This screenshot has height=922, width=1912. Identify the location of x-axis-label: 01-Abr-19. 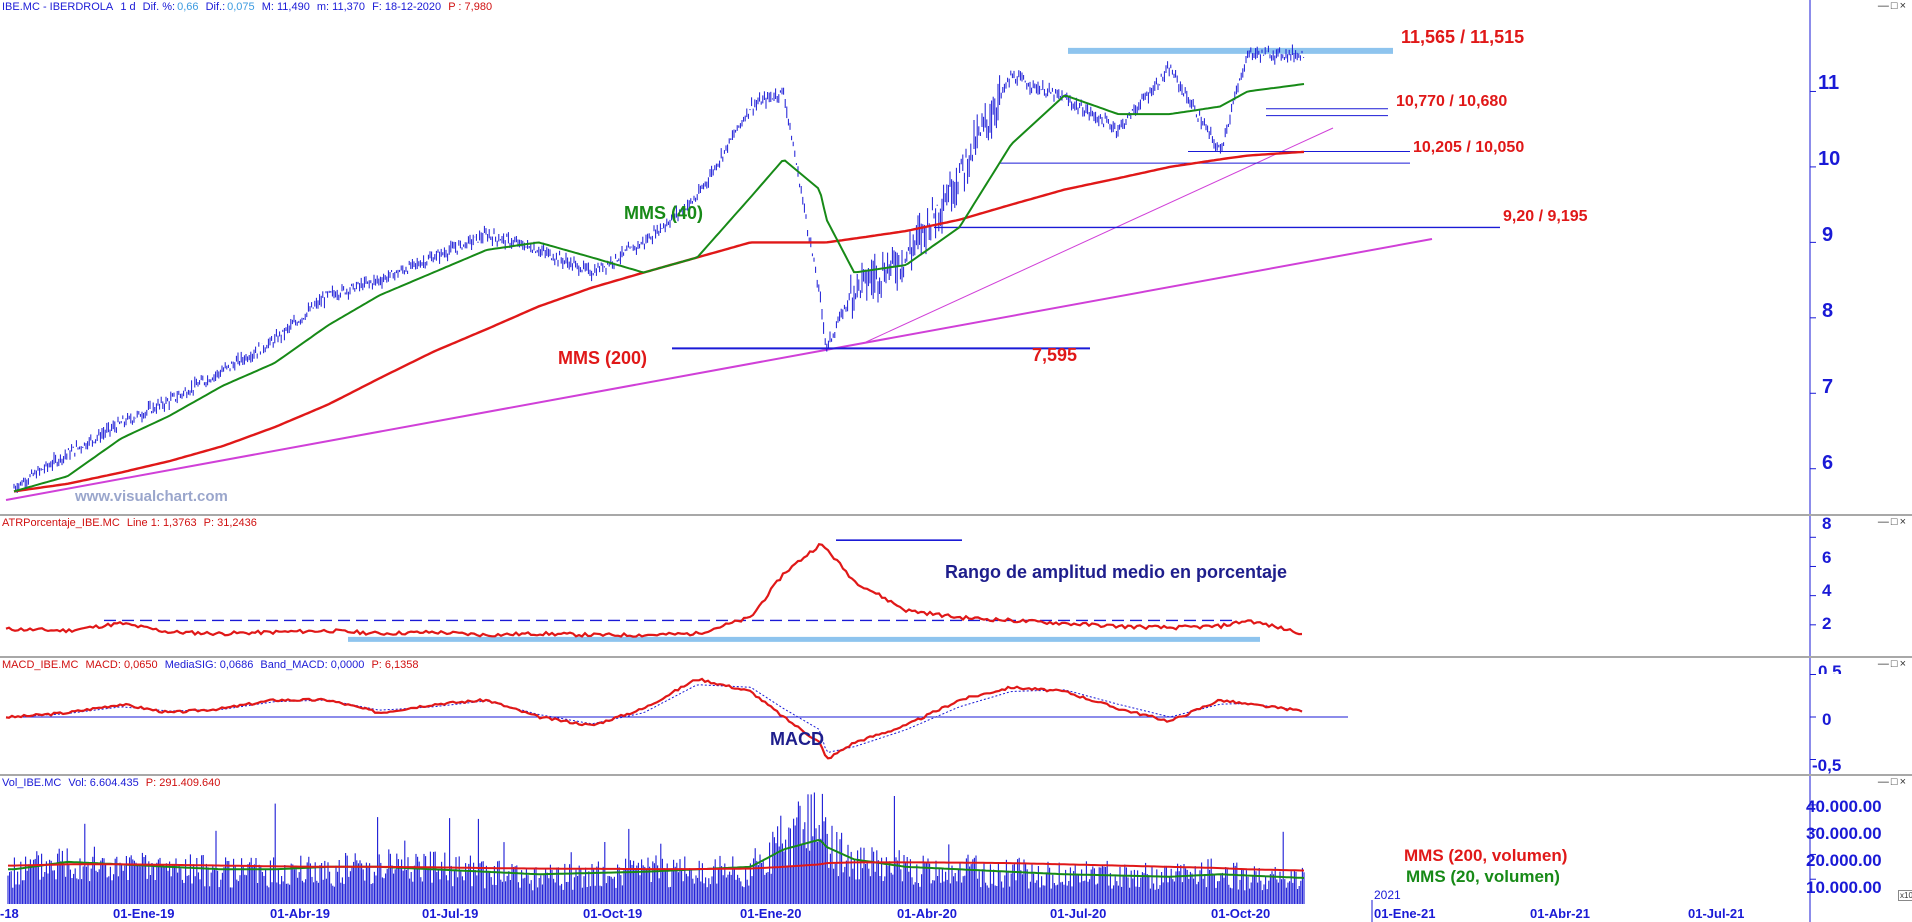
(300, 913).